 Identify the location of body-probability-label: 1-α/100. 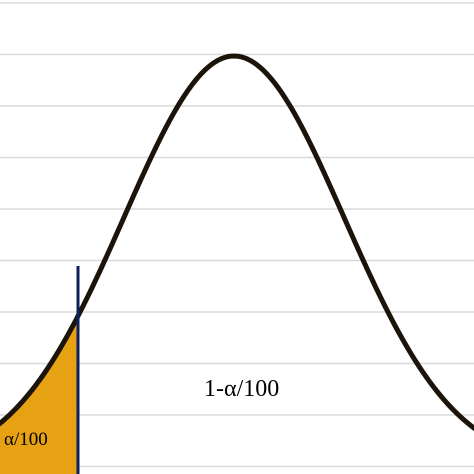
(241, 389).